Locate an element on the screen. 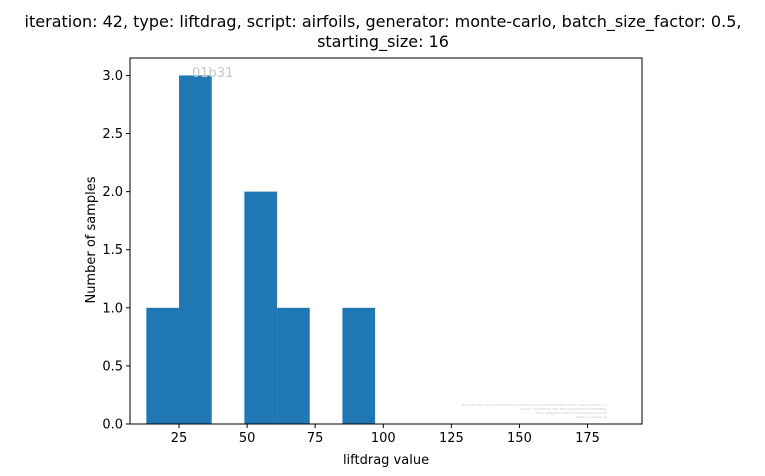 This screenshot has height=476, width=765. x-tick-label: 25 is located at coordinates (179, 438).